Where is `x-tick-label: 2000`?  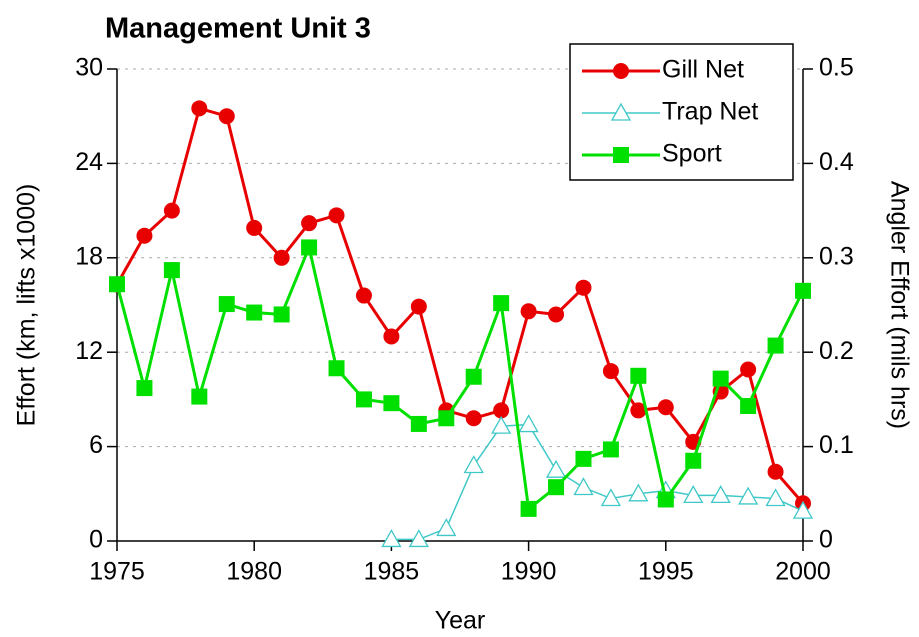 x-tick-label: 2000 is located at coordinates (803, 572).